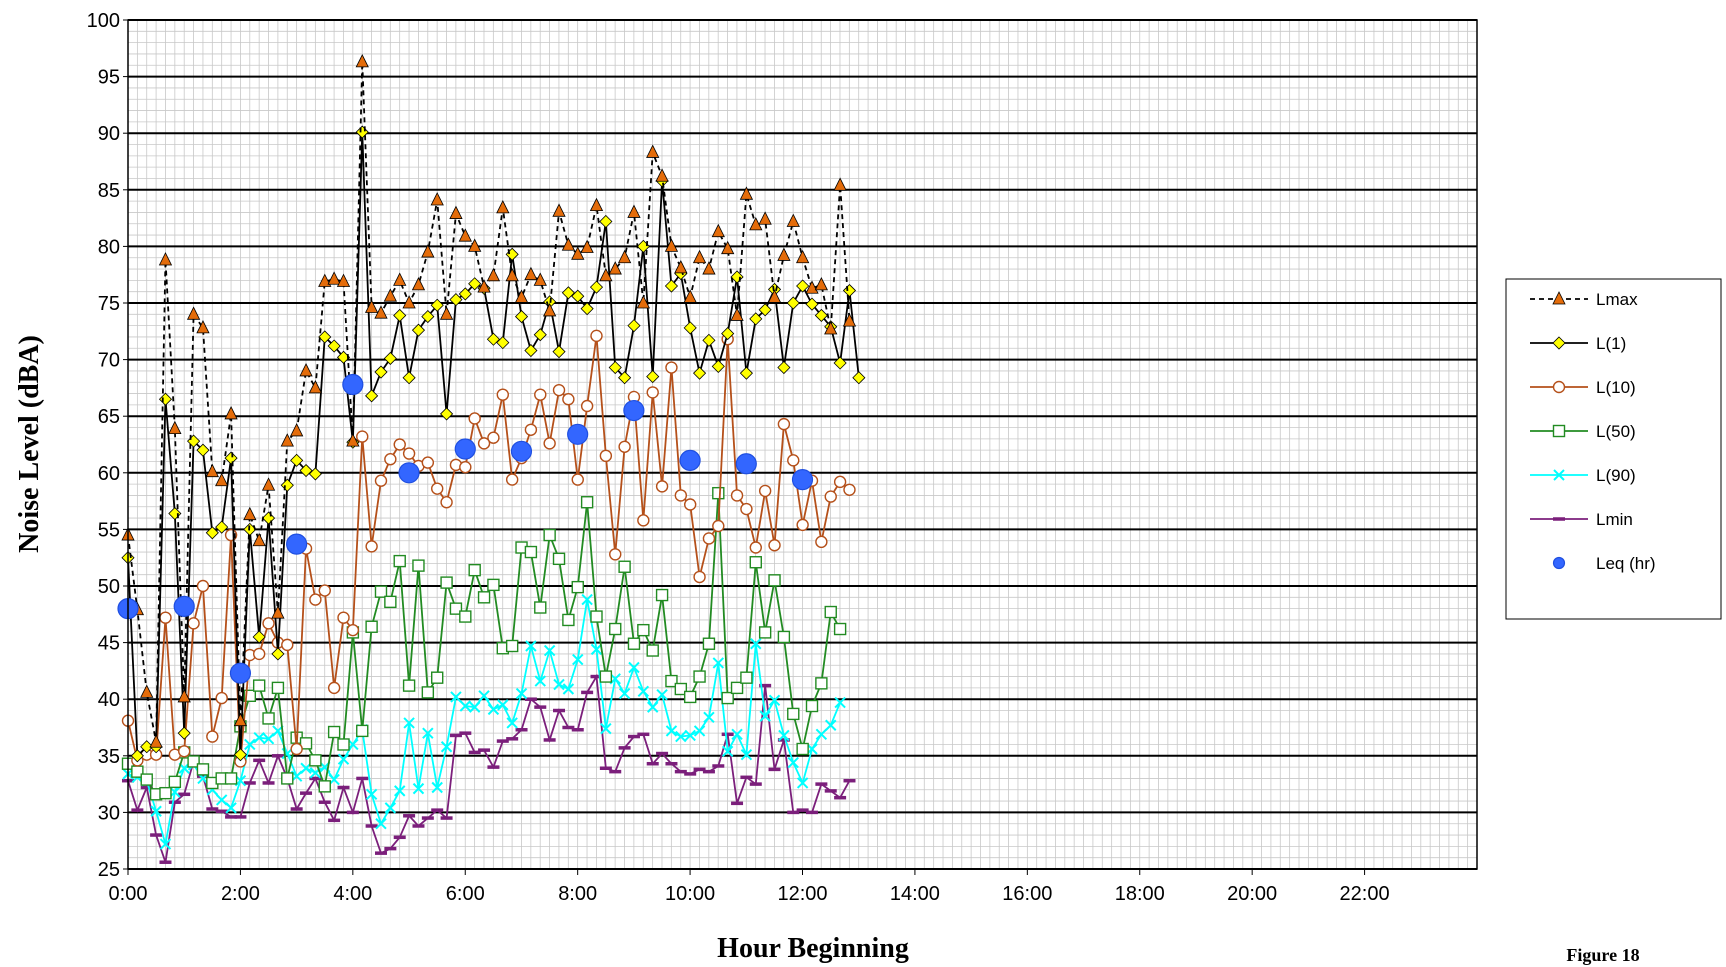 The width and height of the screenshot is (1726, 967). I want to click on y-axis-title: Noise Level (dBA), so click(29, 444).